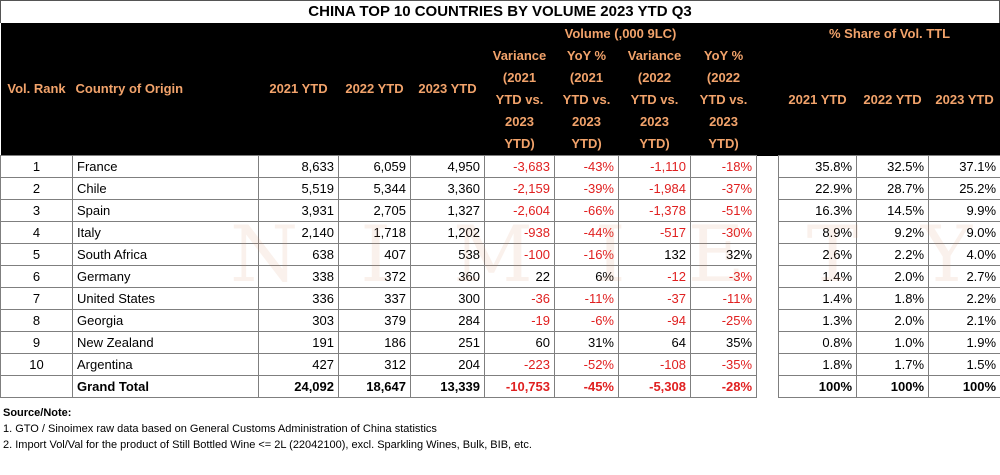  I want to click on var22-cell: -12, so click(654, 276).